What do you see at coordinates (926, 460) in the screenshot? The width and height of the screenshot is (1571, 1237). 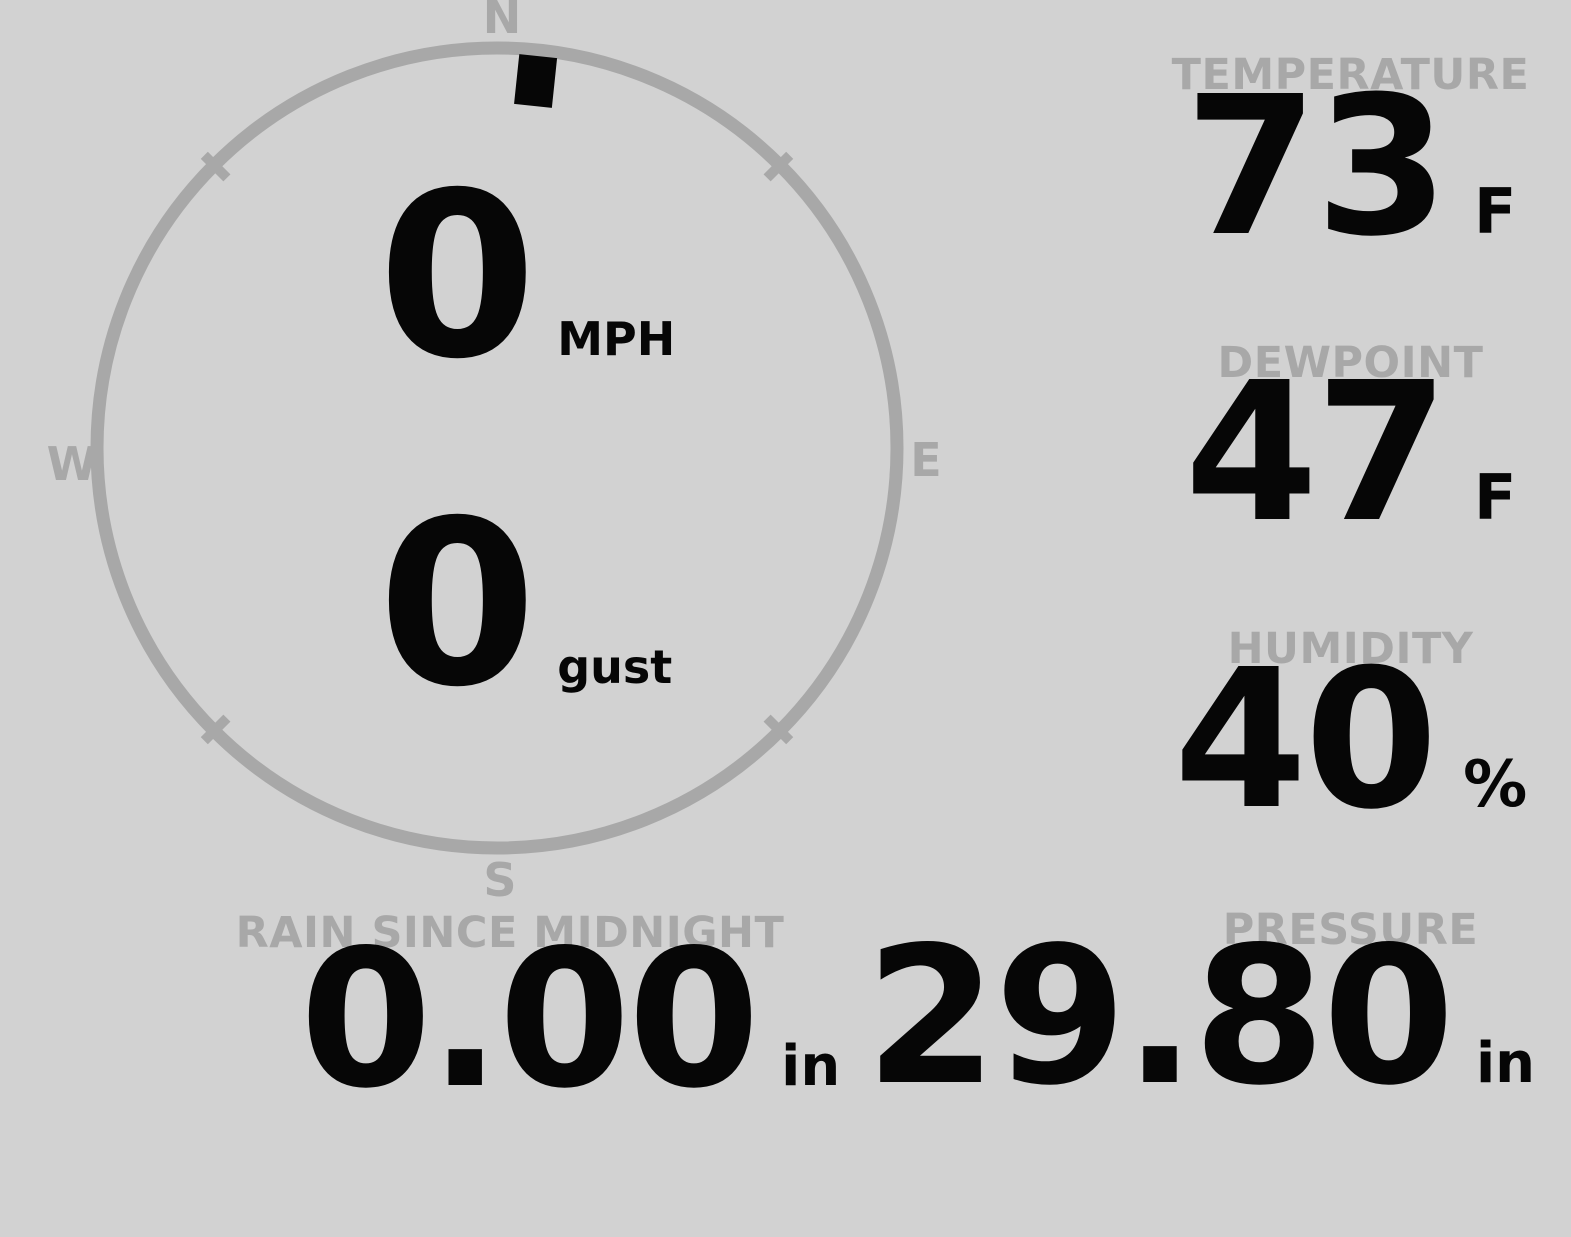 I see `compass-label-east: E` at bounding box center [926, 460].